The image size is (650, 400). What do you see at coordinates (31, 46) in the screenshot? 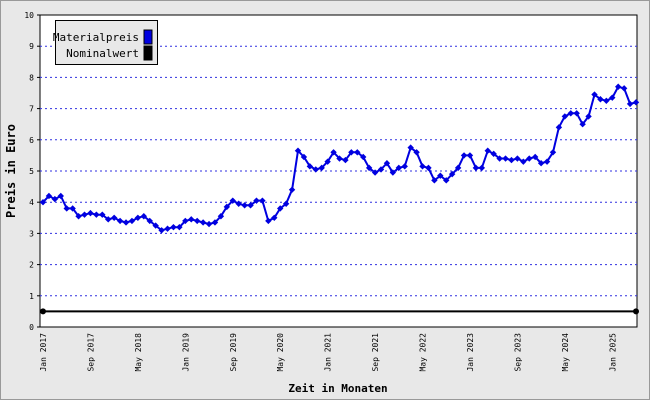
I see `y-tick-label: 9` at bounding box center [31, 46].